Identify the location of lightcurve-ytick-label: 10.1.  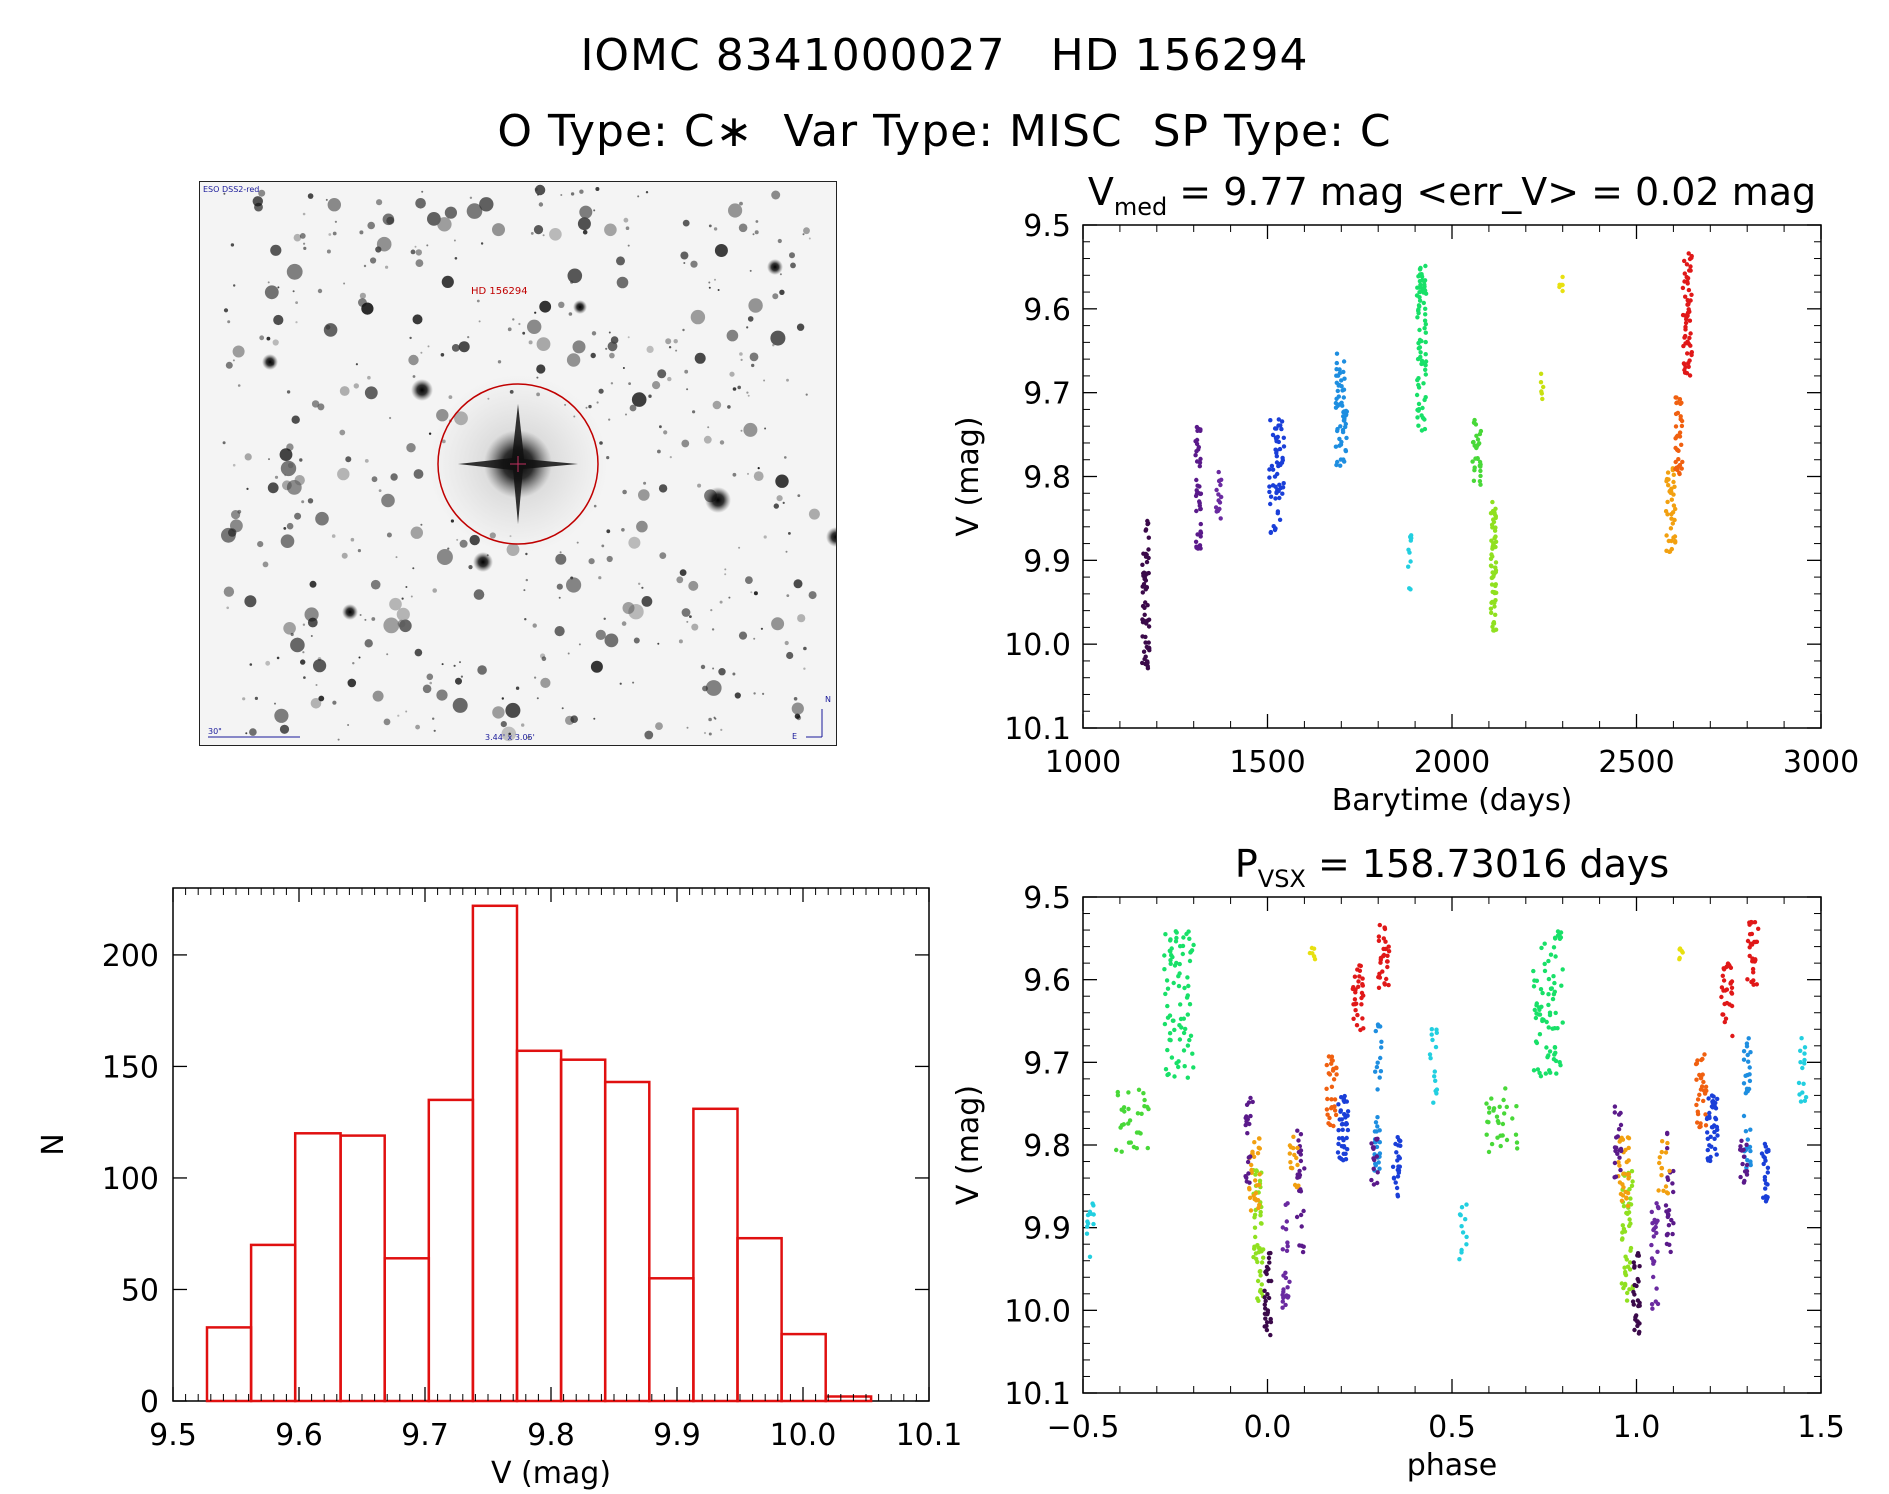
(1037, 729).